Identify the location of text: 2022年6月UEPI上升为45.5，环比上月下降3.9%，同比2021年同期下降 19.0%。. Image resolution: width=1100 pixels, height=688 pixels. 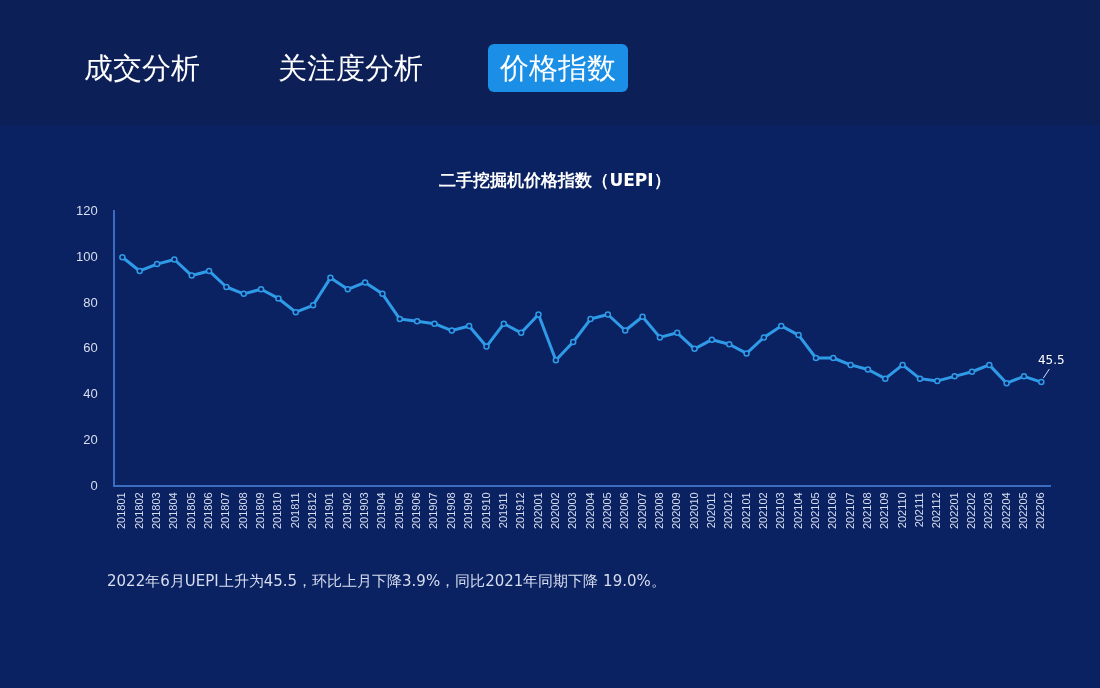
(386, 581).